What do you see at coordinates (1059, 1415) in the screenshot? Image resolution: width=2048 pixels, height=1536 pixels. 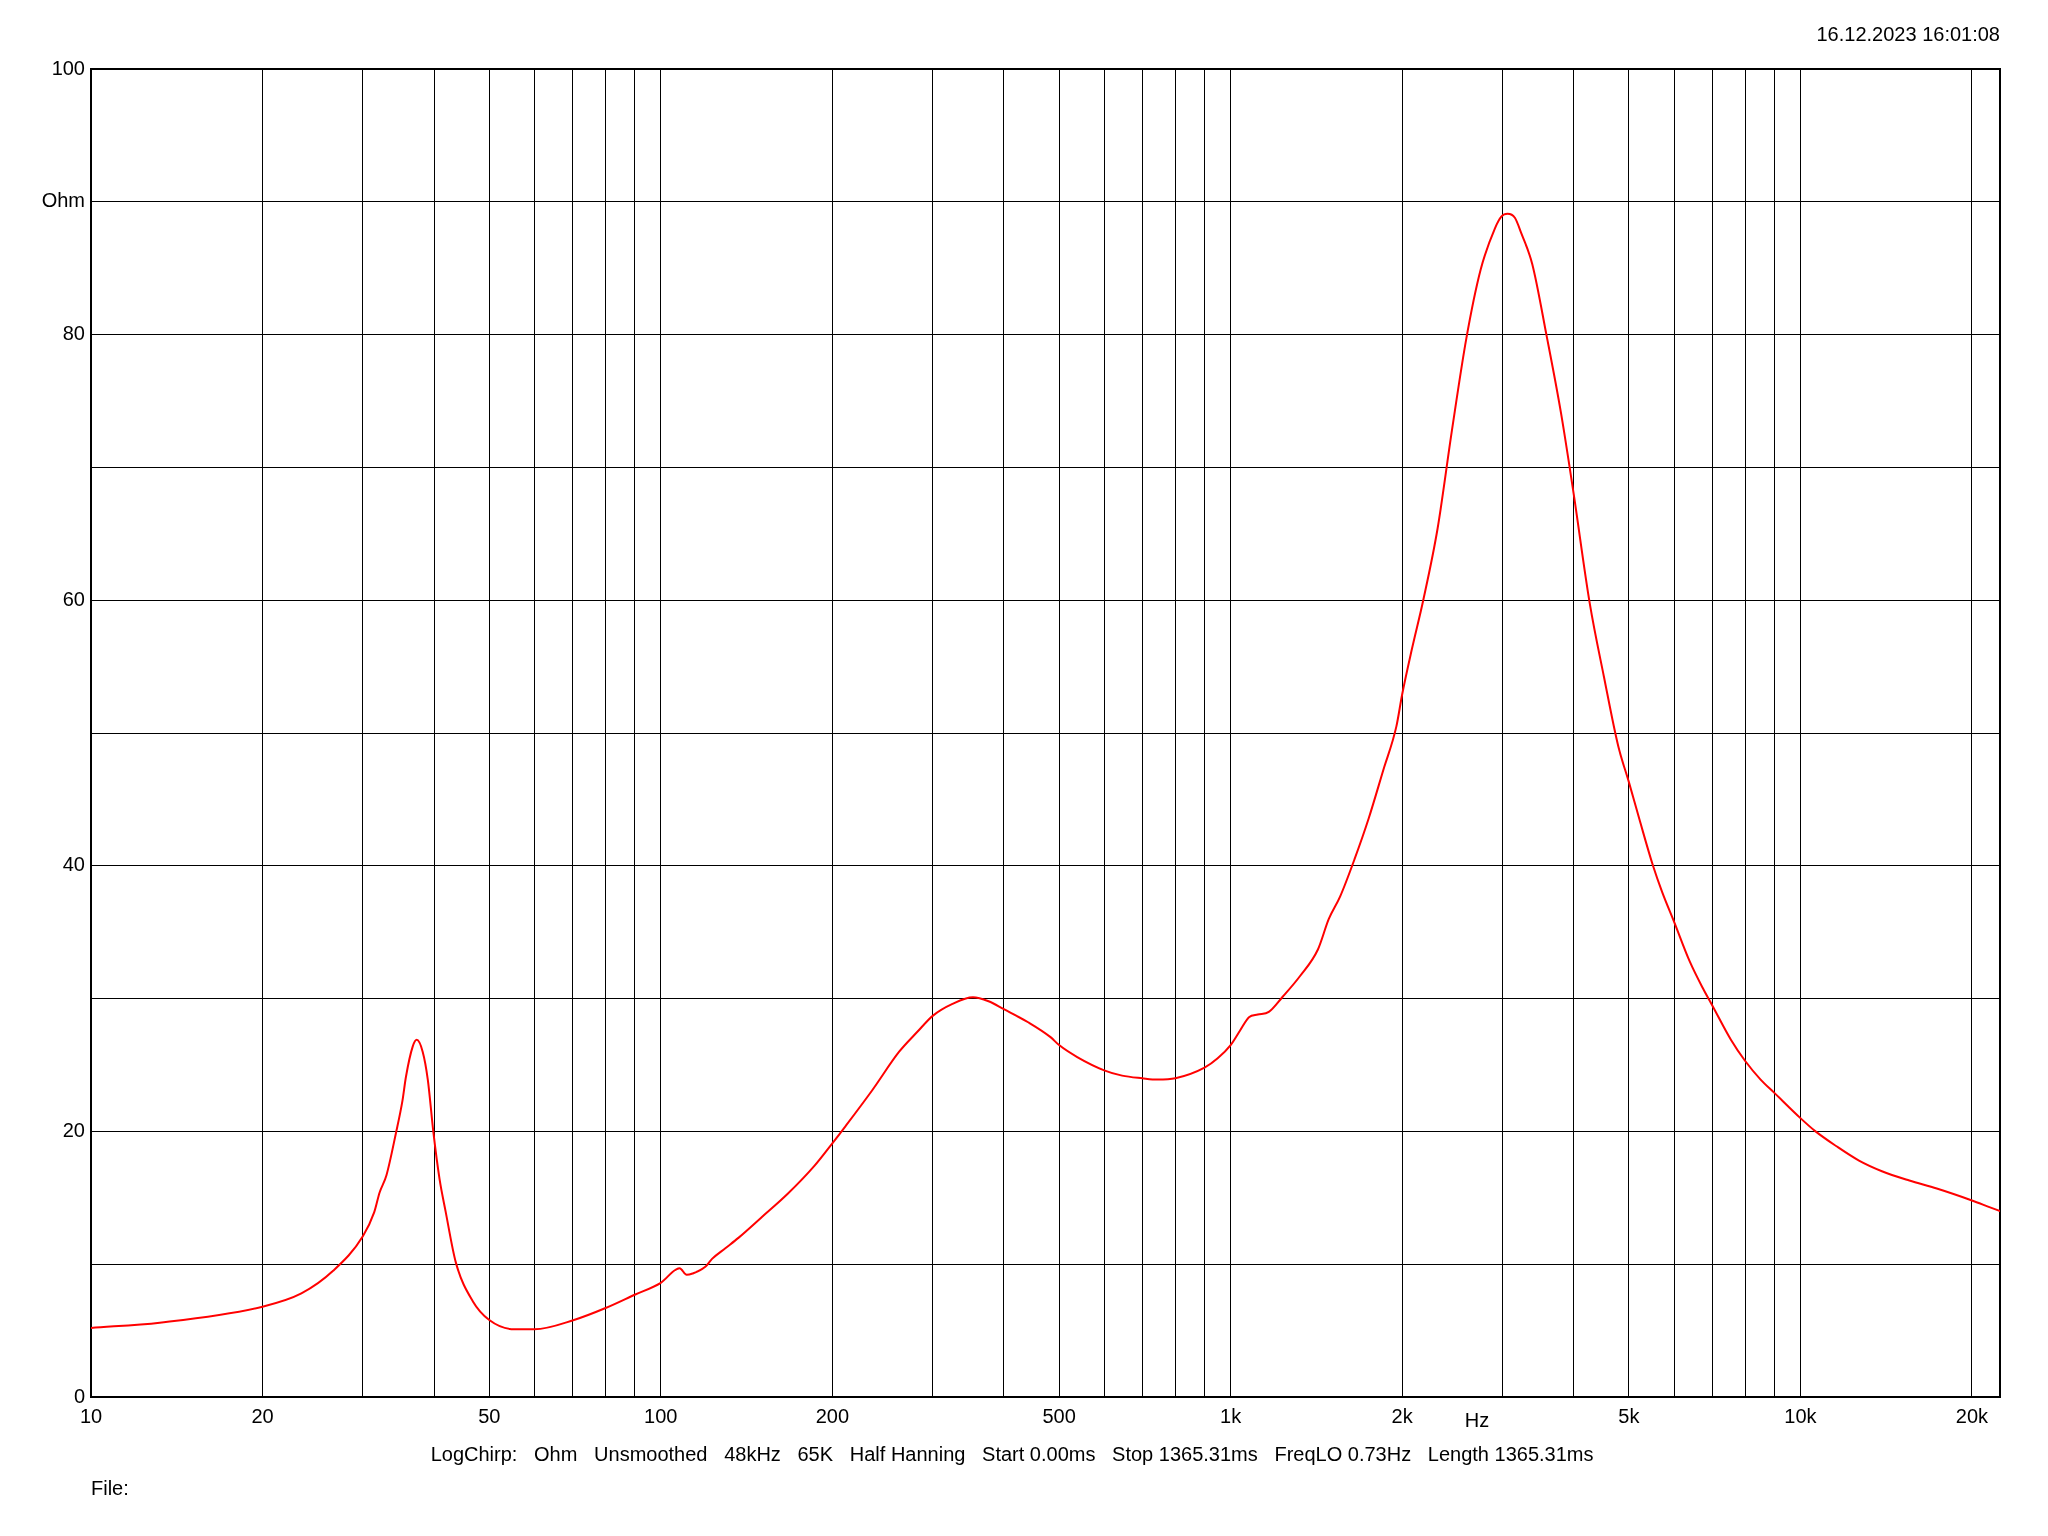 I see `x-tick-label: 500` at bounding box center [1059, 1415].